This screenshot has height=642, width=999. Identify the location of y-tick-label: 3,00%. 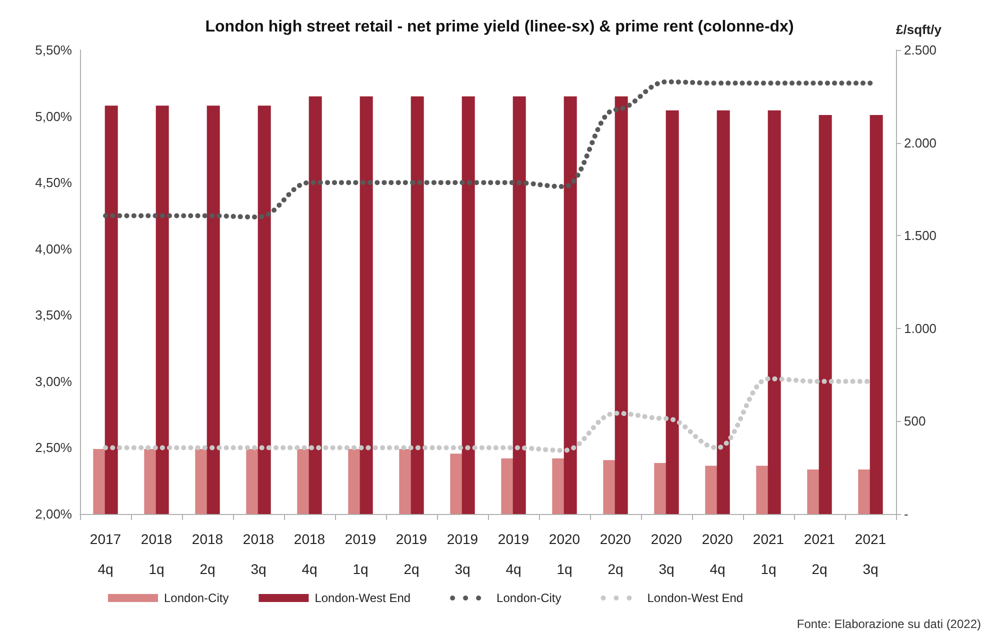
(53, 381).